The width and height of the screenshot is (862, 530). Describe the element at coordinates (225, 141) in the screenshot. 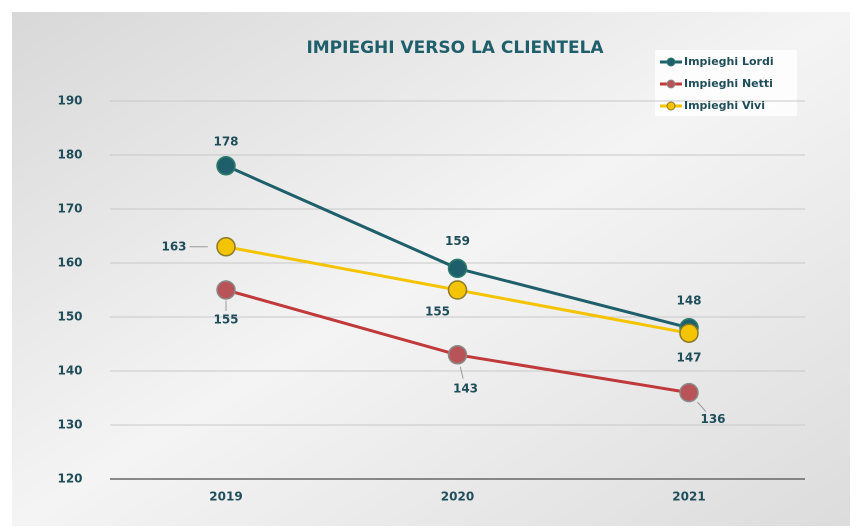

I see `data-label: 178` at that location.